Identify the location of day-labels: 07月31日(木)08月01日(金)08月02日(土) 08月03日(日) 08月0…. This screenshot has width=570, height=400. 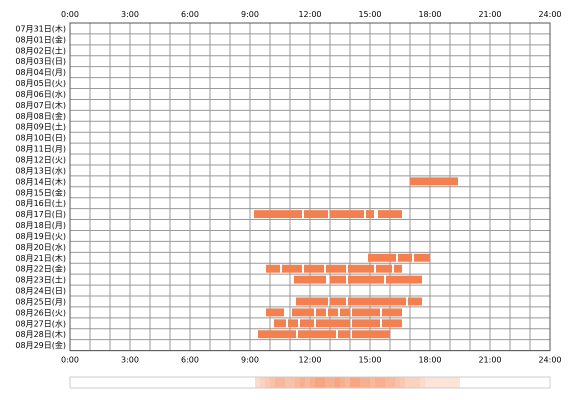
(40, 186).